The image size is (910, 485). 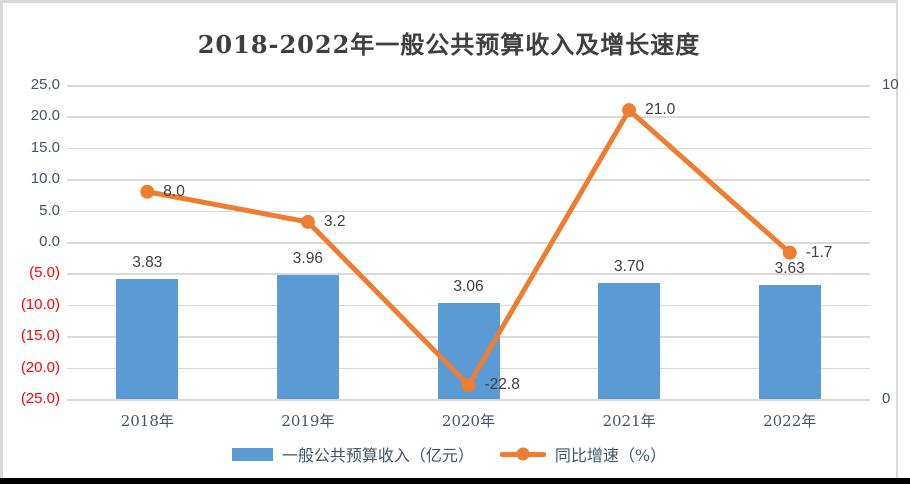 What do you see at coordinates (174, 191) in the screenshot?
I see `line-point-label: 8.0` at bounding box center [174, 191].